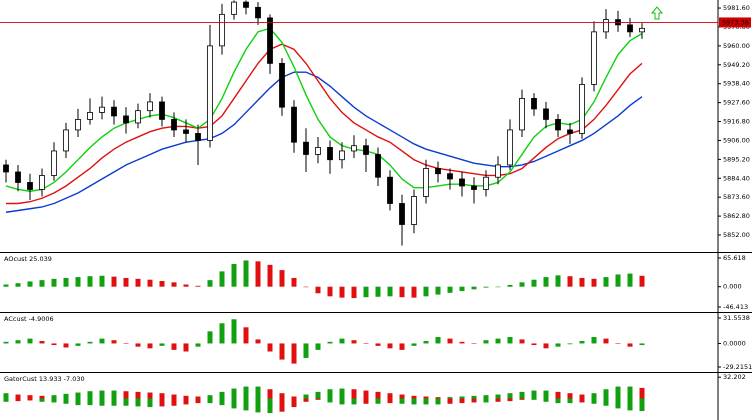 This screenshot has height=420, width=752. I want to click on y-tick-label: 31.5538, so click(736, 318).